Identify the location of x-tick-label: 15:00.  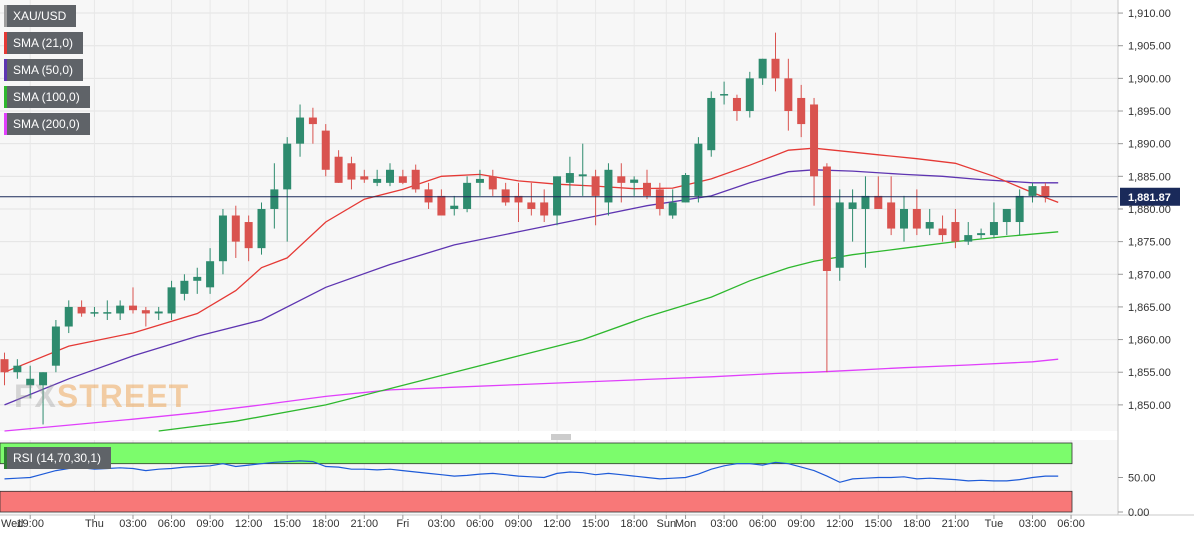
(287, 524).